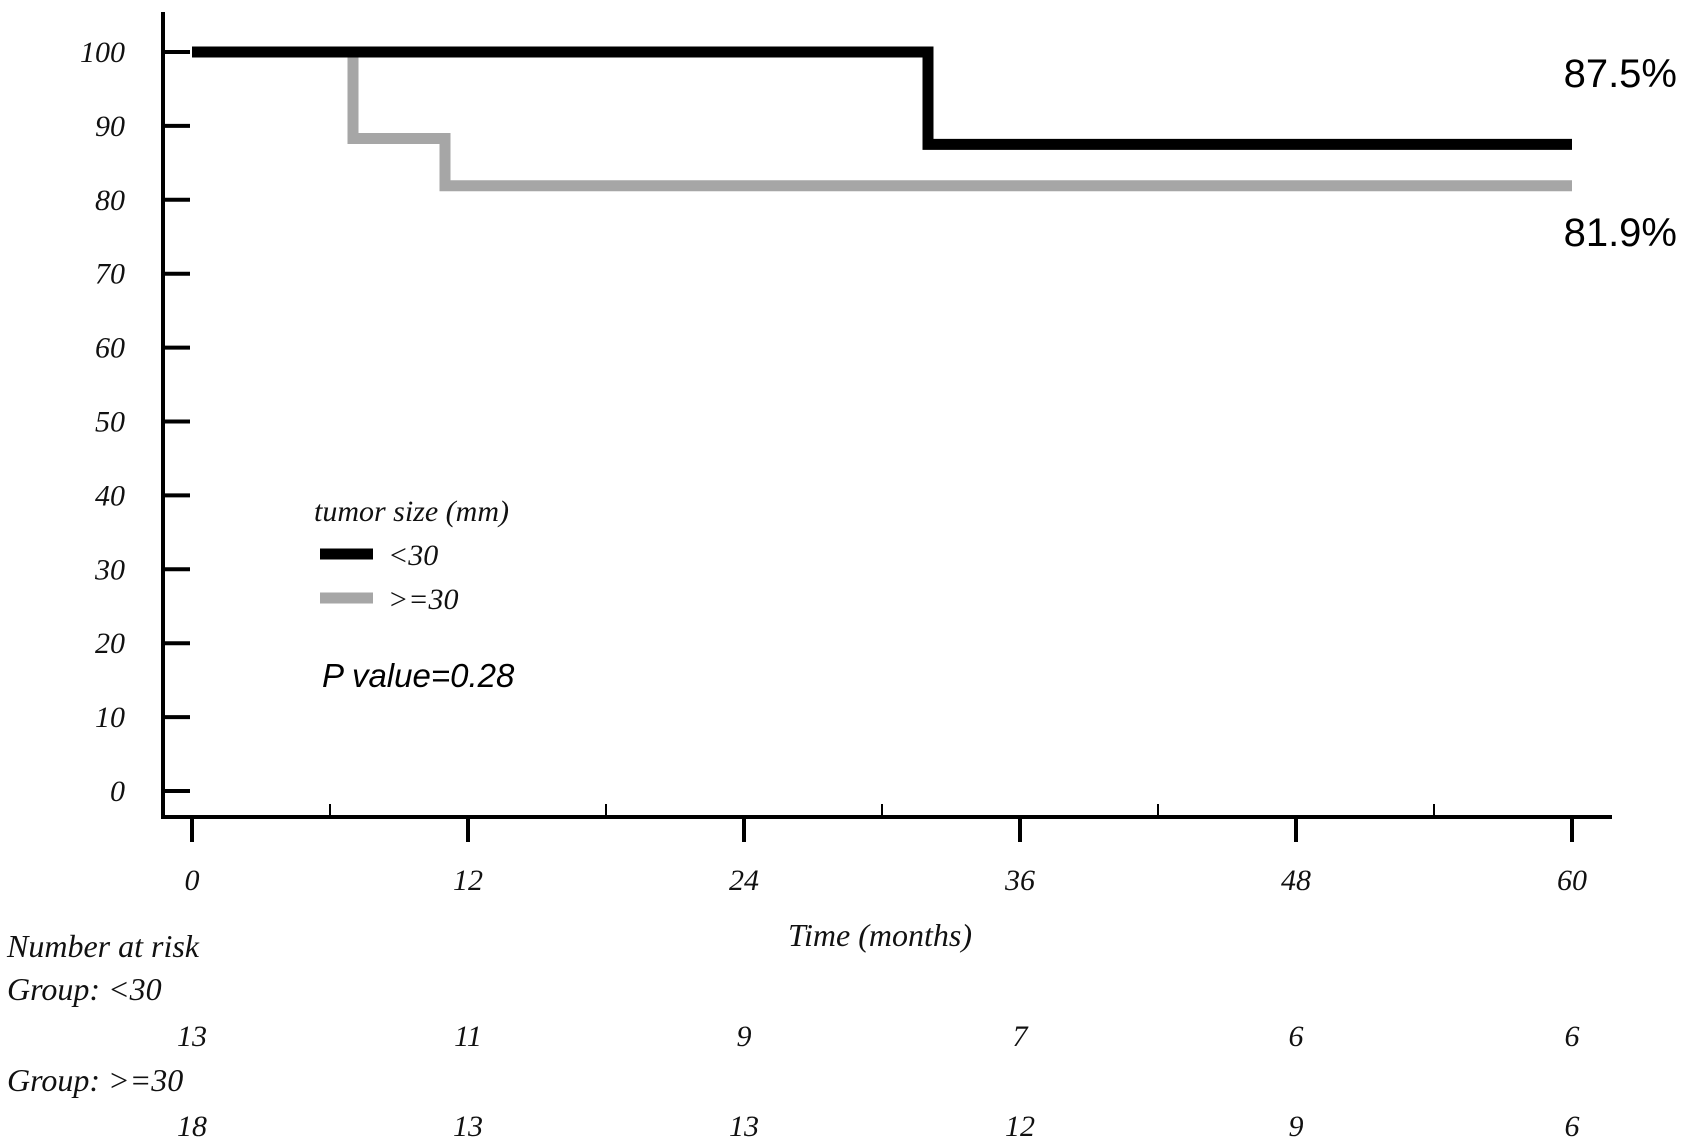 Image resolution: width=1681 pixels, height=1145 pixels. Describe the element at coordinates (886, 850) in the screenshot. I see `x-ticks: 0 12 24 36 48 60` at that location.